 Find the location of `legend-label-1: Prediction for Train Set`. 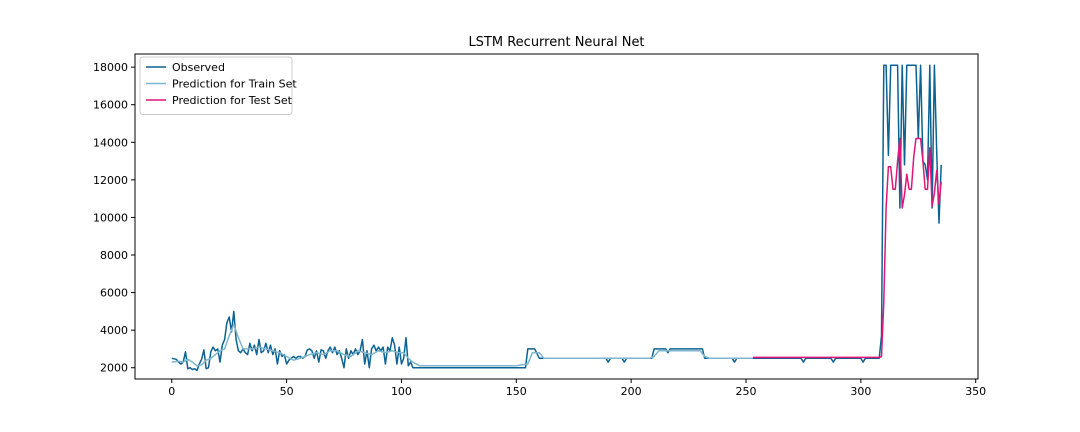

legend-label-1: Prediction for Train Set is located at coordinates (234, 84).